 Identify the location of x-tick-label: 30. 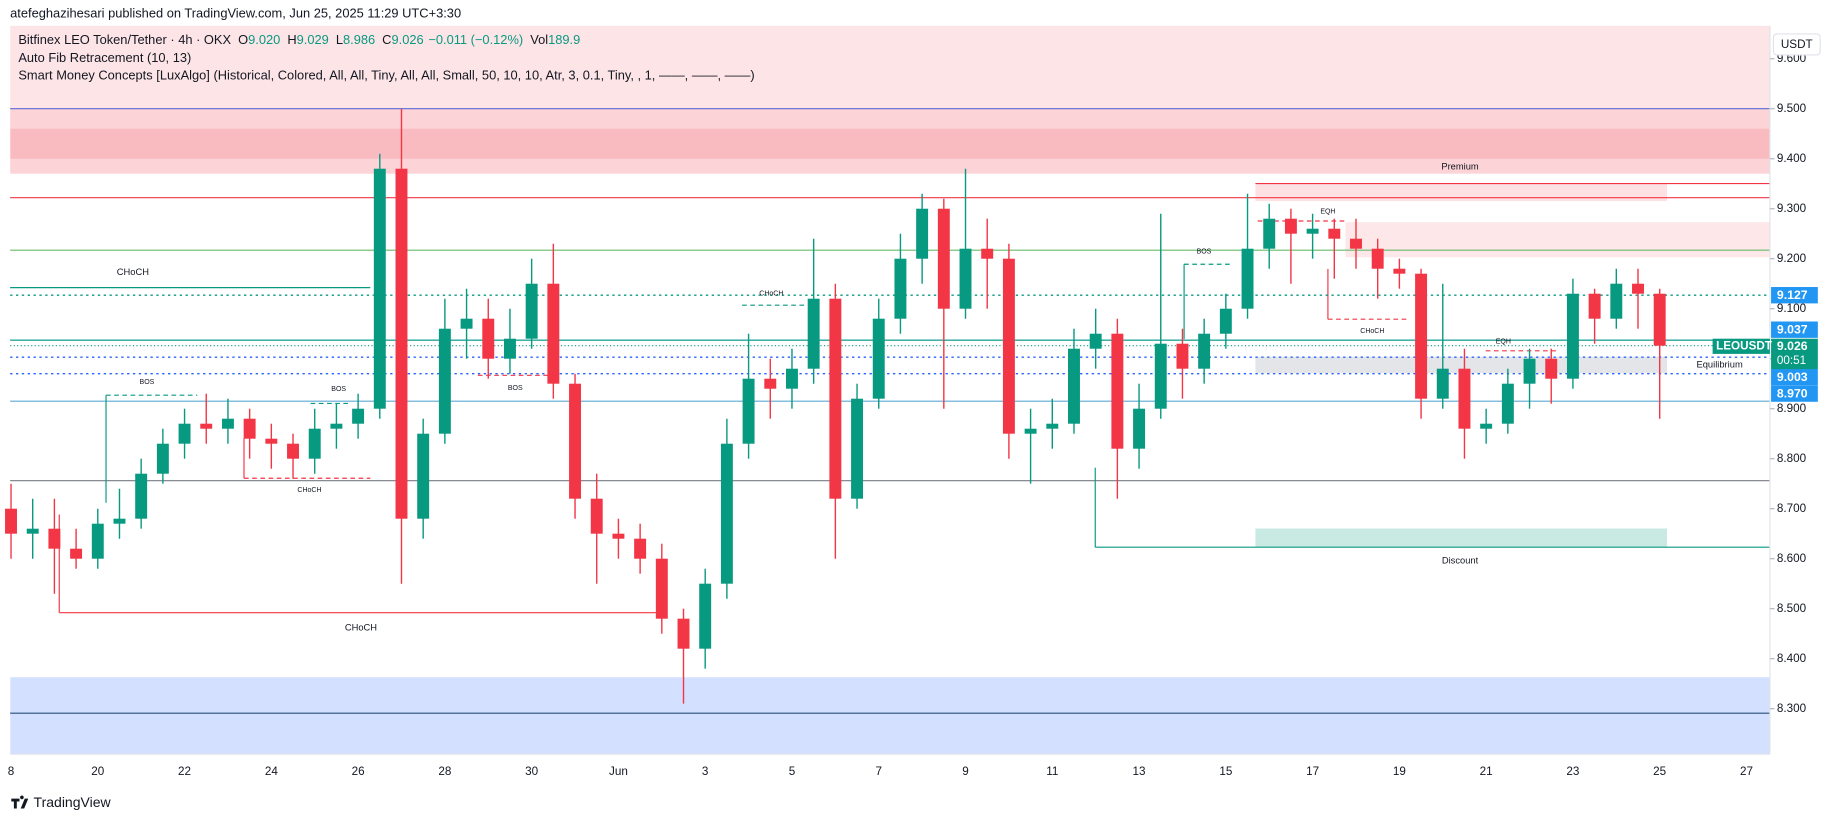
(532, 771).